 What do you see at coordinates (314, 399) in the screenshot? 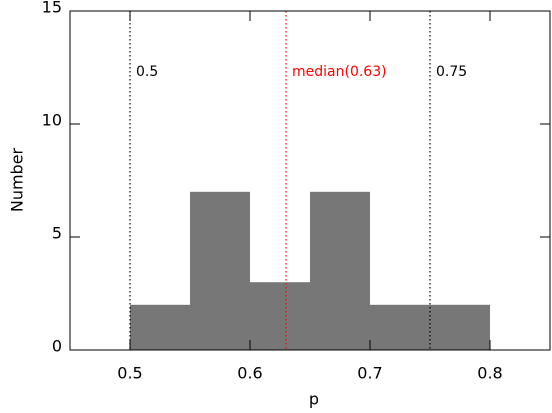
I see `x-axis-label: p` at bounding box center [314, 399].